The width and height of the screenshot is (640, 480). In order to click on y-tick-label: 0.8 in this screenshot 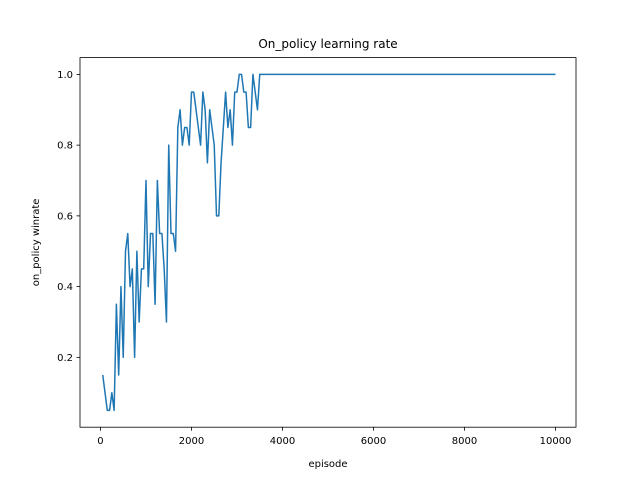, I will do `click(65, 146)`.